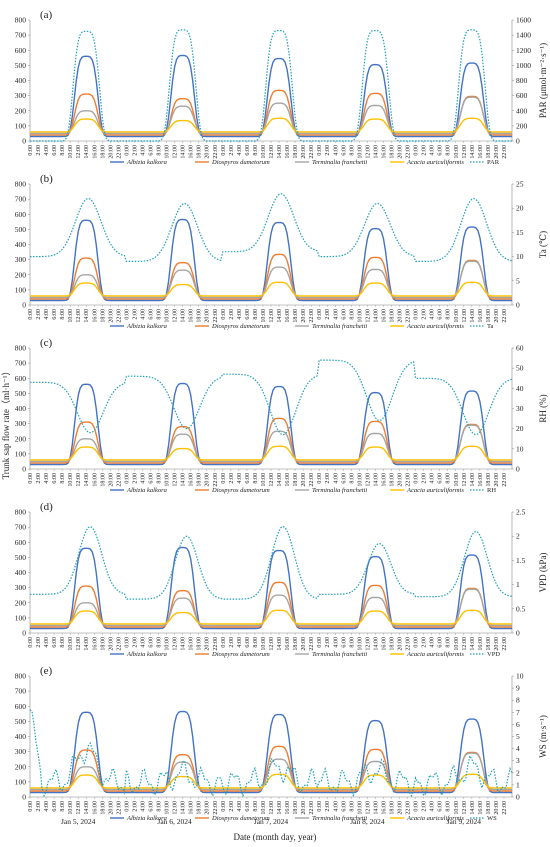  What do you see at coordinates (518, 536) in the screenshot?
I see `right-tick-label: 2` at bounding box center [518, 536].